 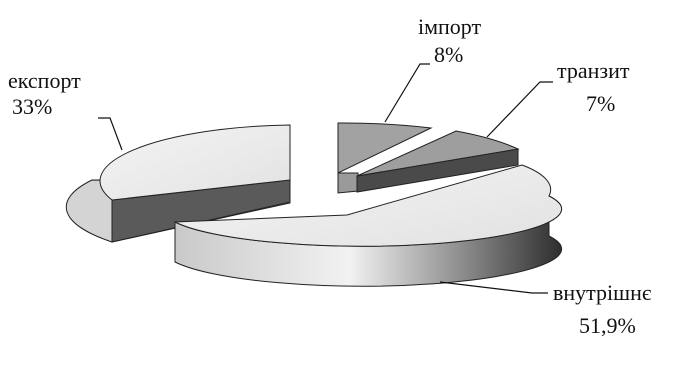 I want to click on label-domestic-value: 51,9%, so click(x=607, y=325).